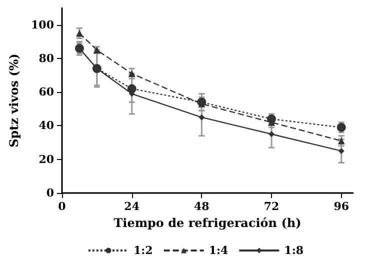  I want to click on x-tick-label: 72, so click(272, 206).